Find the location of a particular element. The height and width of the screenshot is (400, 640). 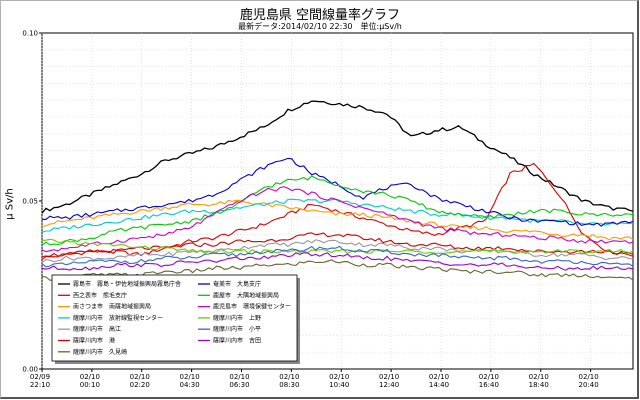

x-tick-label-time: 14:40 is located at coordinates (439, 385).